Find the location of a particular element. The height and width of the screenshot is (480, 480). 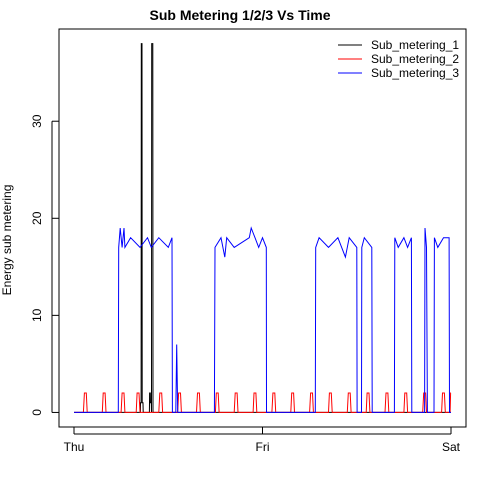

x-tick-label: Sat is located at coordinates (451, 447).